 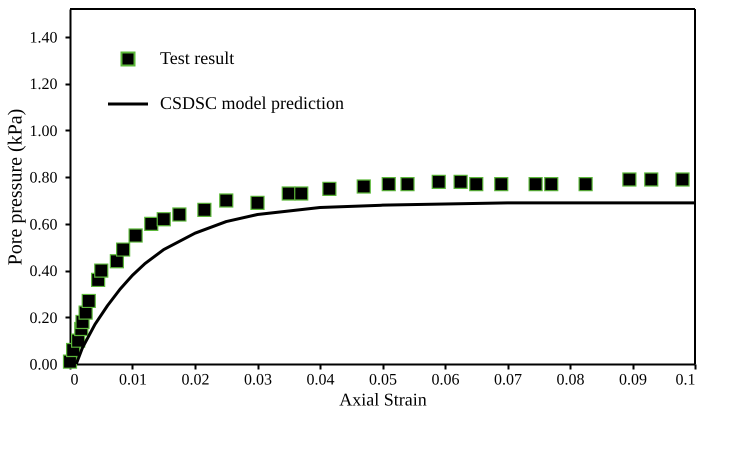 I want to click on x-tick-label: 0.07, so click(x=508, y=380).